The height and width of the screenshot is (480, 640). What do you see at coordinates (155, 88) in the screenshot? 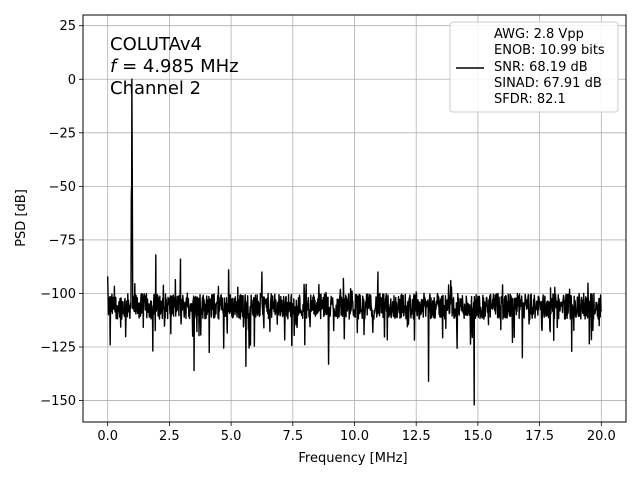
I see `annotation-line-3: Channel 2` at bounding box center [155, 88].